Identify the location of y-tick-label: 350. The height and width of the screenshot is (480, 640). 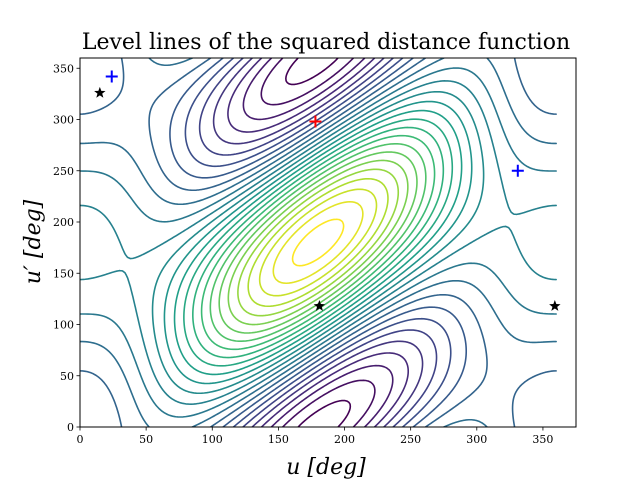
(63, 68).